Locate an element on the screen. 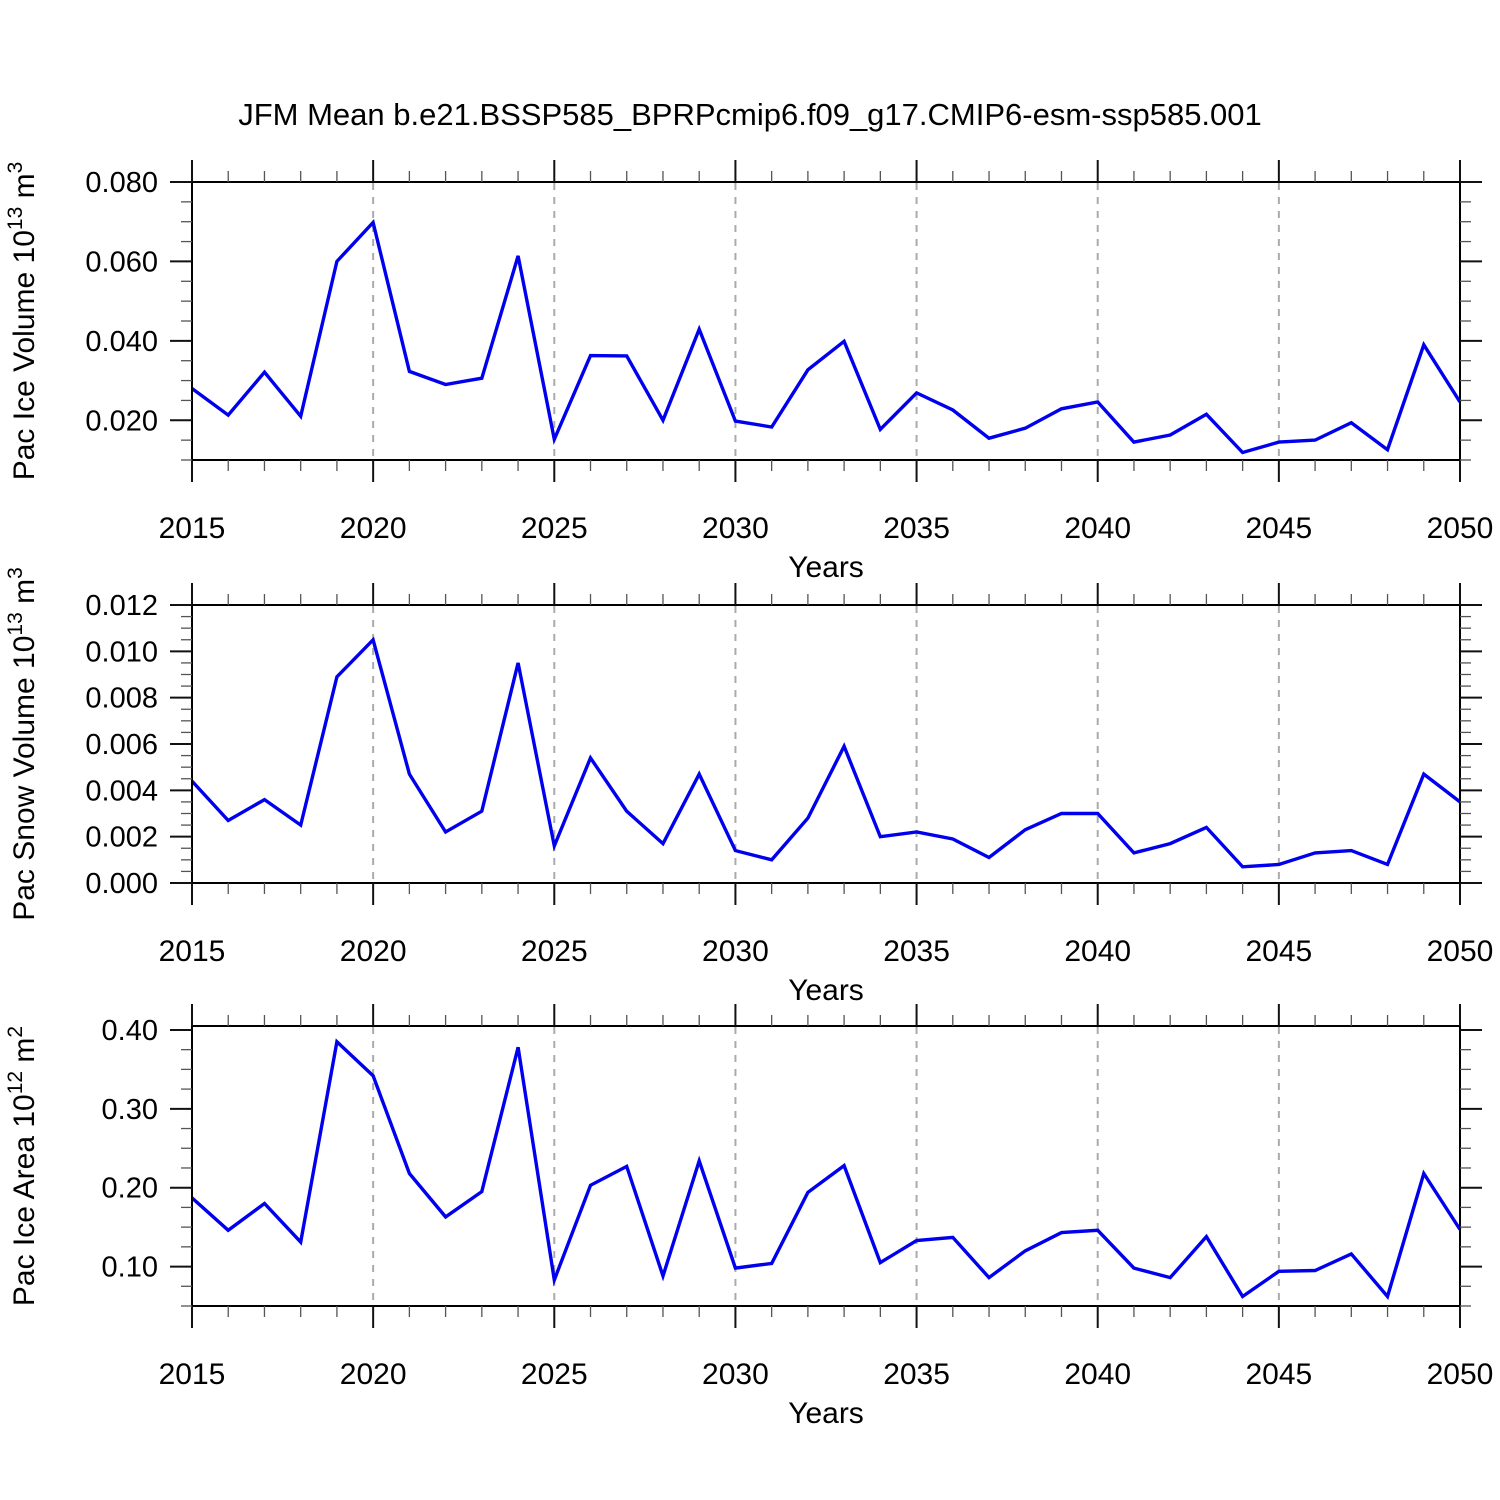 The height and width of the screenshot is (1500, 1500). y-axis-title: Pac Snow Volume 1013 m3 is located at coordinates (22, 744).